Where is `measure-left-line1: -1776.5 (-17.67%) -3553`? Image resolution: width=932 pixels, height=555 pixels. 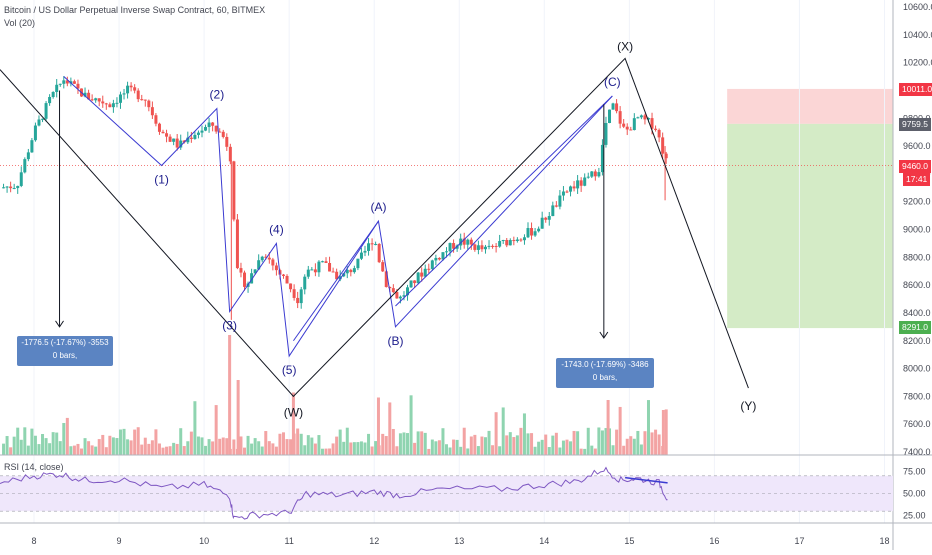 measure-left-line1: -1776.5 (-17.67%) -3553 is located at coordinates (65, 342).